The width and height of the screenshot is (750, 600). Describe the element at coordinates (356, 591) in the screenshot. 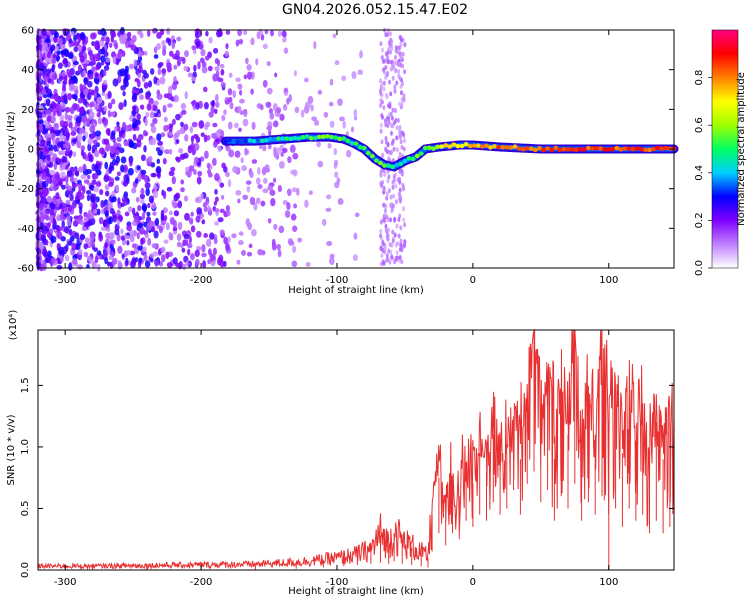

I see `snr-x-label: Height of straight line (km)` at that location.